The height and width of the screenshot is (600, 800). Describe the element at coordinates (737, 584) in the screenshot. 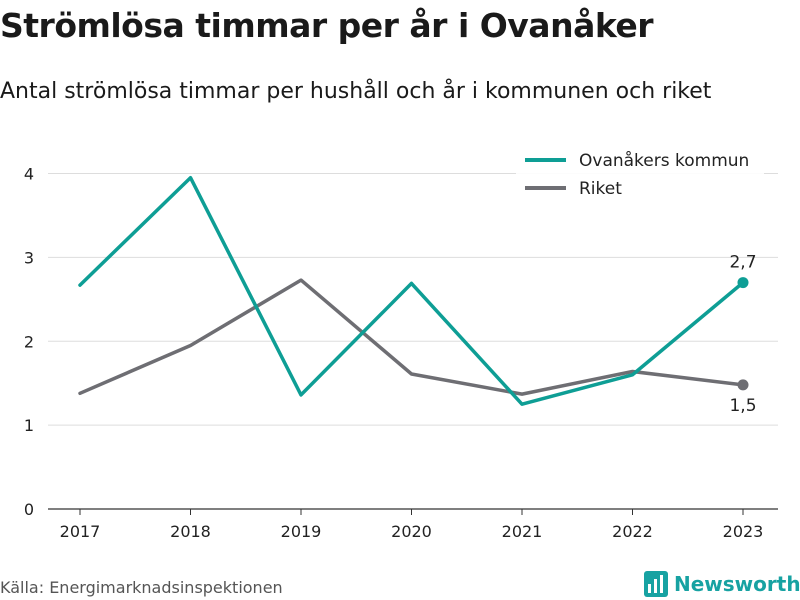

I see `brand-name: Newsworthy` at that location.